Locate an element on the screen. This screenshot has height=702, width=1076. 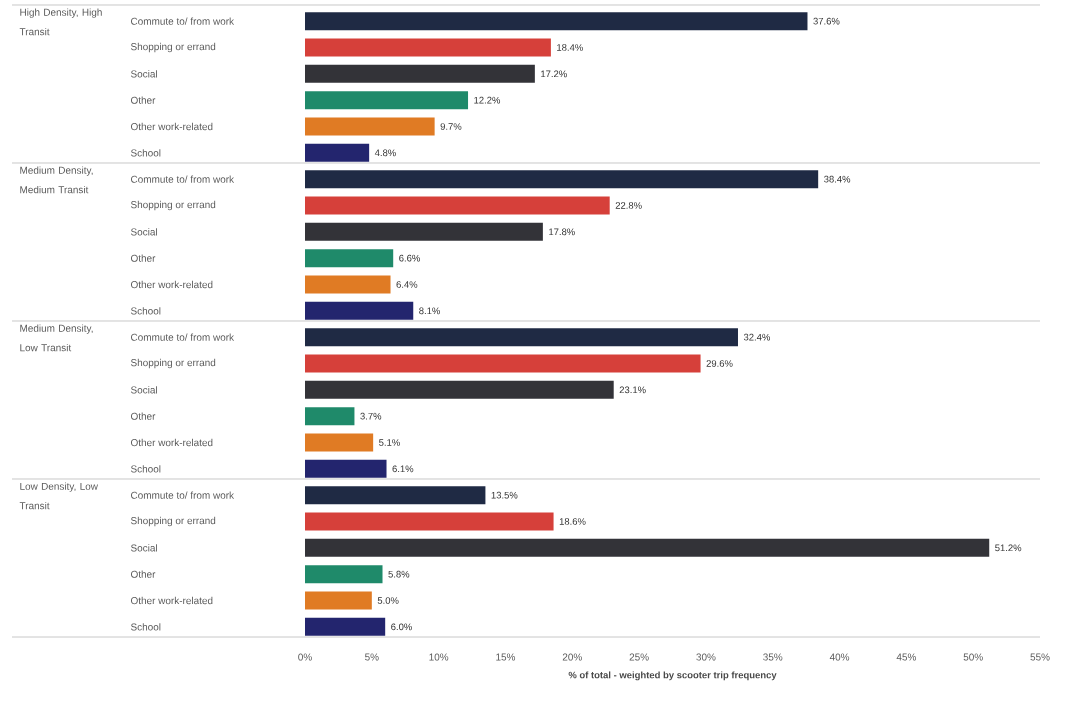
data-label: 8.1% is located at coordinates (429, 311).